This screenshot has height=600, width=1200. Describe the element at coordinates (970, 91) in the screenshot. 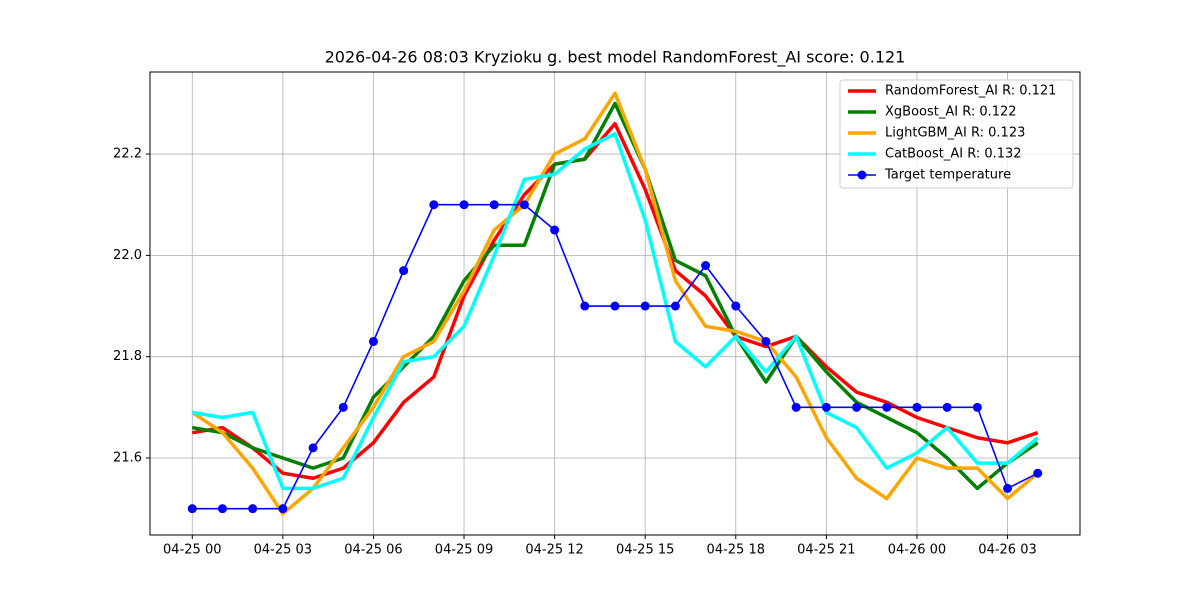

I see `legend-label: RandomForest_AI R: 0.121` at that location.